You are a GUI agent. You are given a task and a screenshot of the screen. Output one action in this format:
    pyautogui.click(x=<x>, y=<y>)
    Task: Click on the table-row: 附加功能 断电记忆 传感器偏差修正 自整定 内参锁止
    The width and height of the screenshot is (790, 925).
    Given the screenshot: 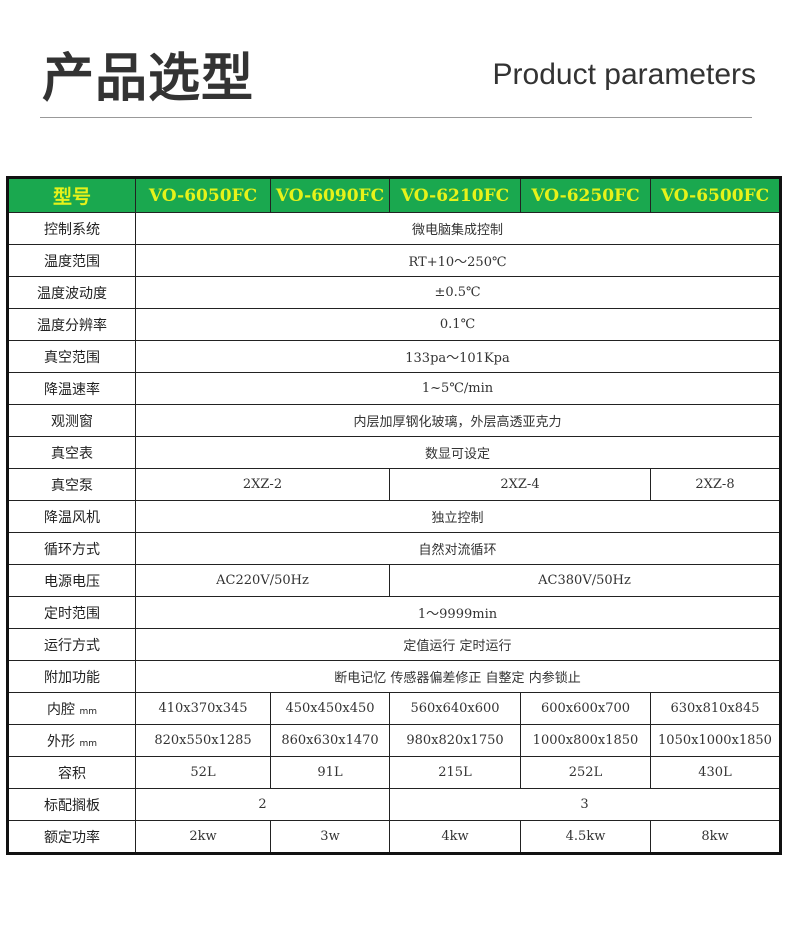 What is the action you would take?
    pyautogui.click(x=394, y=676)
    